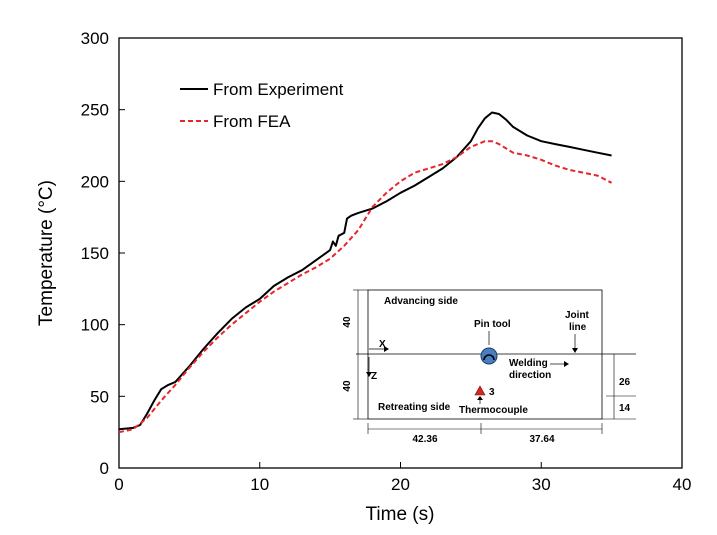 The image size is (717, 535). What do you see at coordinates (528, 363) in the screenshot?
I see `welding-direction-label-1: Welding` at bounding box center [528, 363].